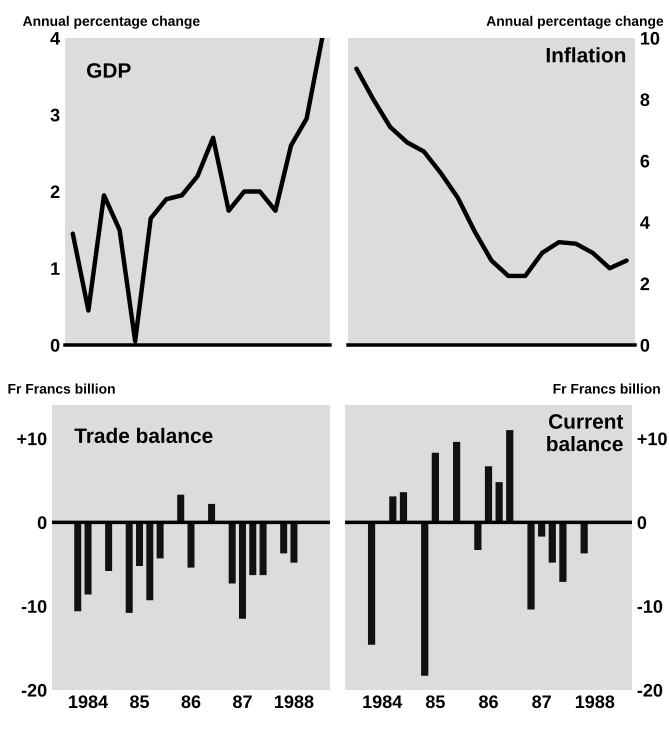  What do you see at coordinates (109, 70) in the screenshot?
I see `text: GDP` at bounding box center [109, 70].